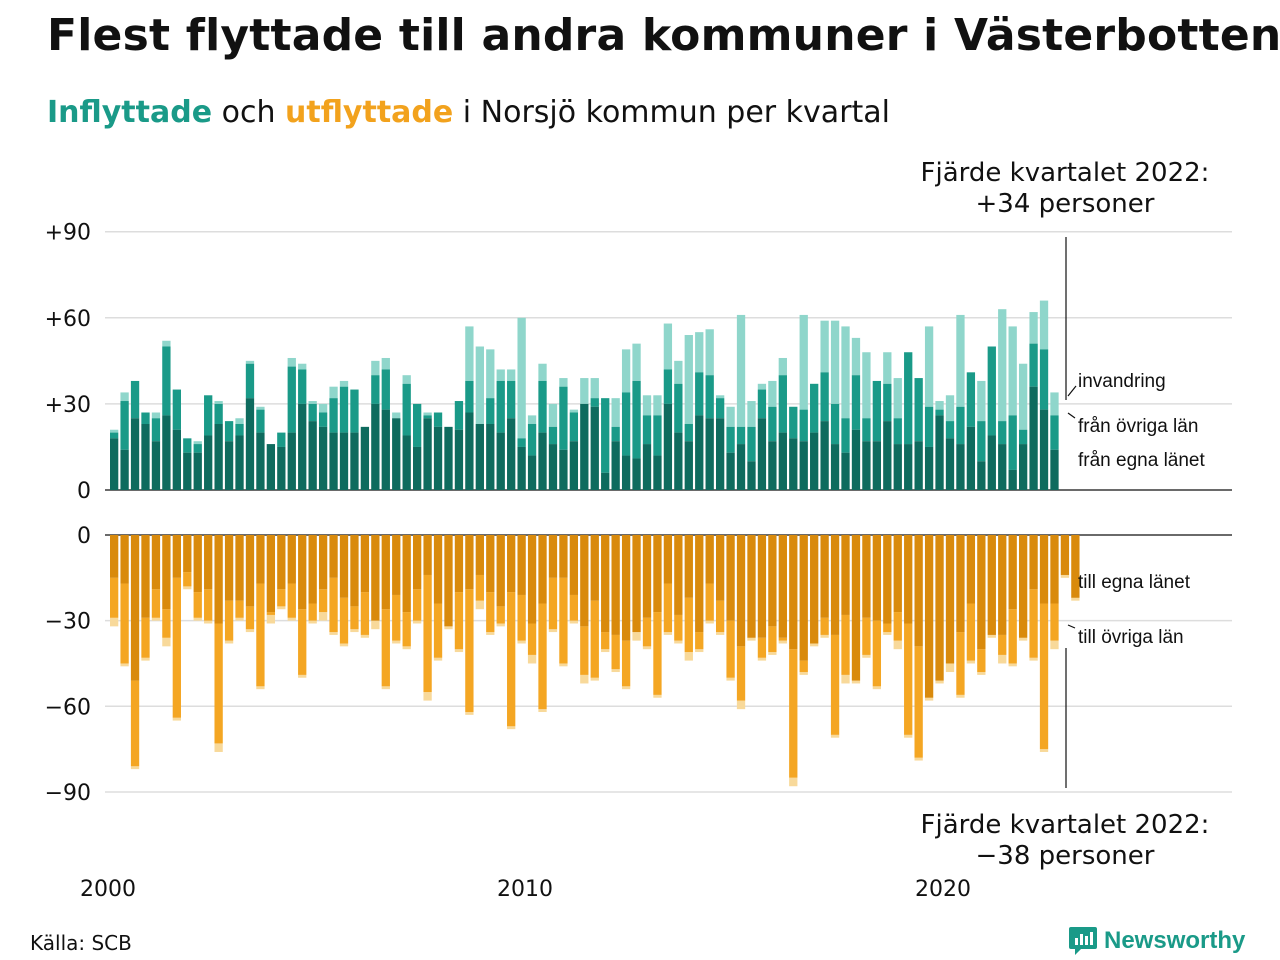  I want to click on subtitle-utflyttade: utflyttade, so click(369, 112).